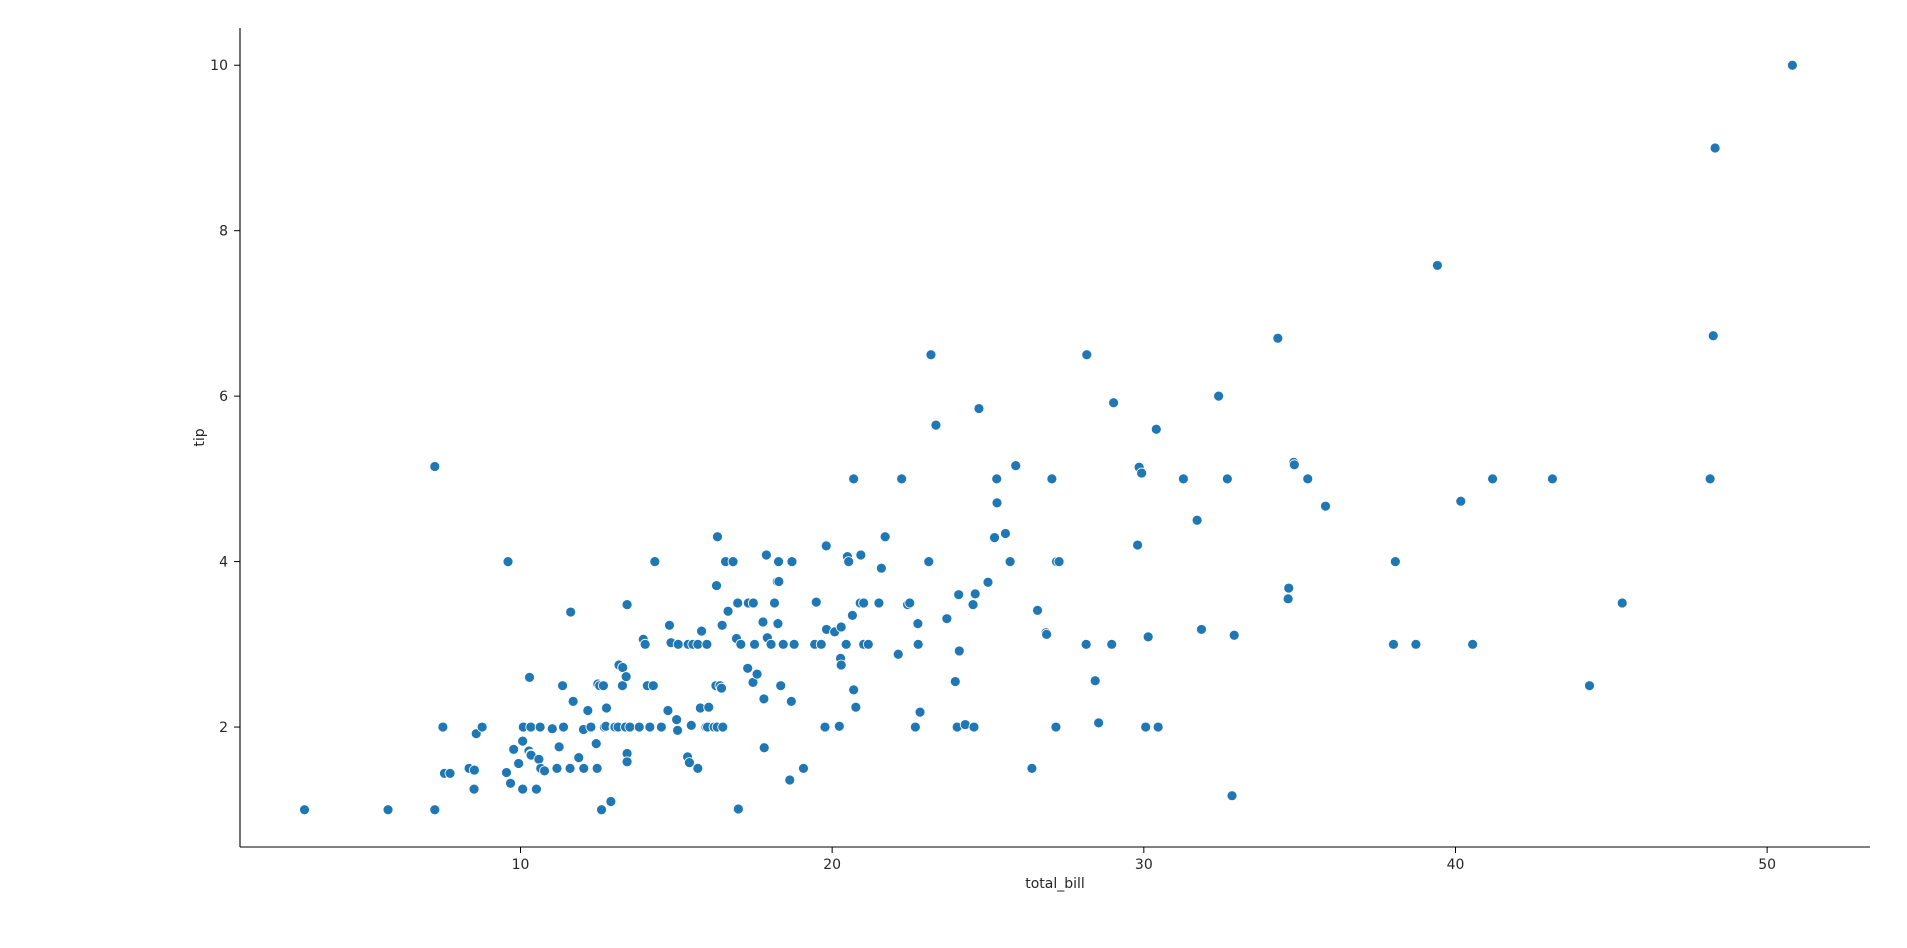 The image size is (1907, 948). I want to click on x-axis-ticks: 10 20 30 40 50, so click(1144, 860).